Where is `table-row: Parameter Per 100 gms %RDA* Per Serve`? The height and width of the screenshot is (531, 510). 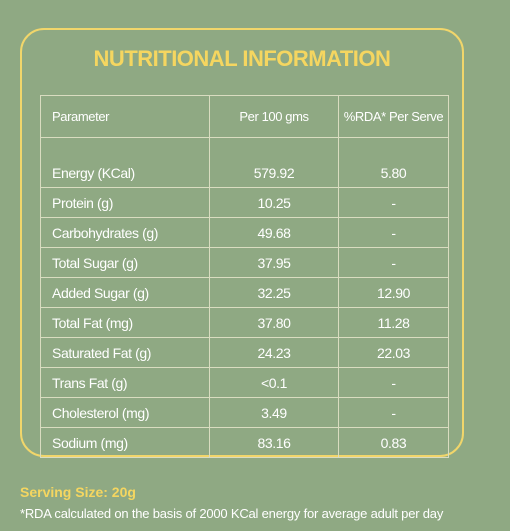
table-row: Parameter Per 100 gms %RDA* Per Serve is located at coordinates (244, 116).